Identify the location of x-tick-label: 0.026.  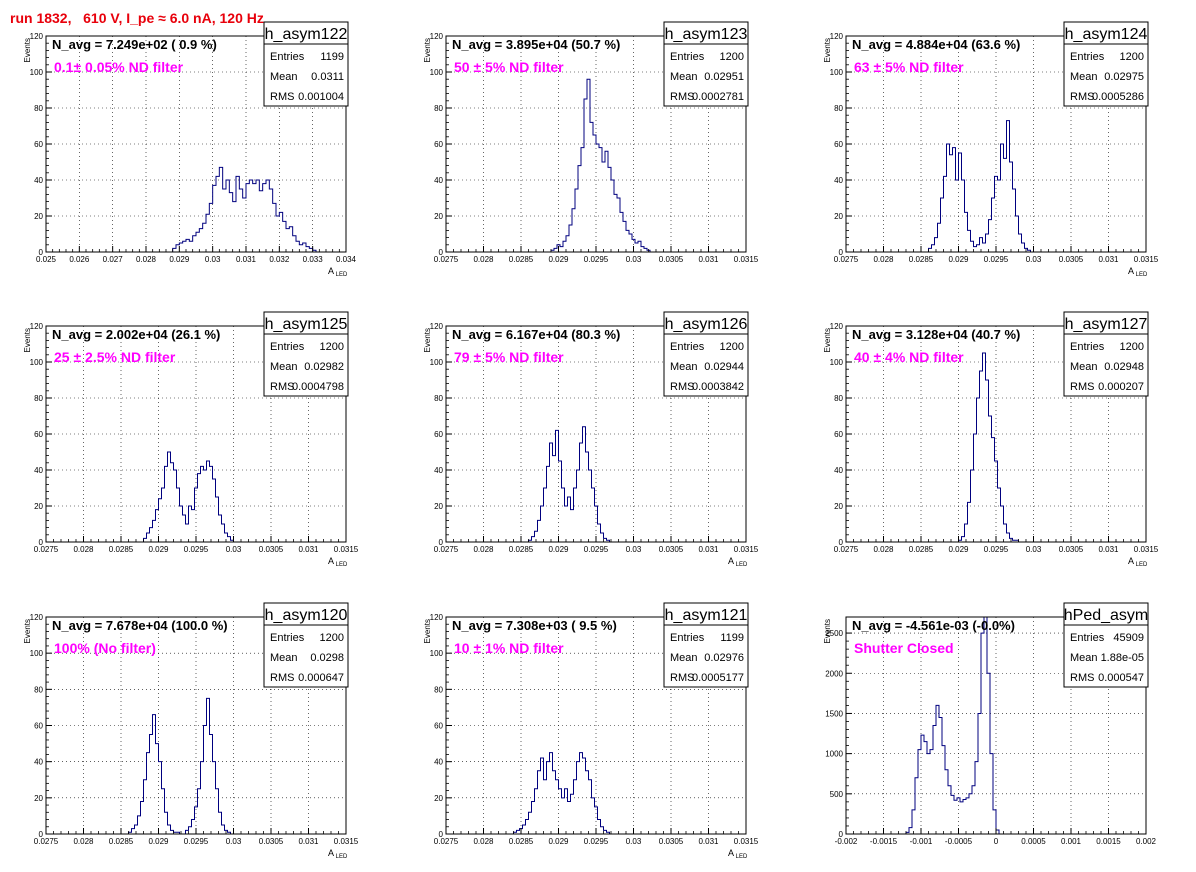
(79, 259).